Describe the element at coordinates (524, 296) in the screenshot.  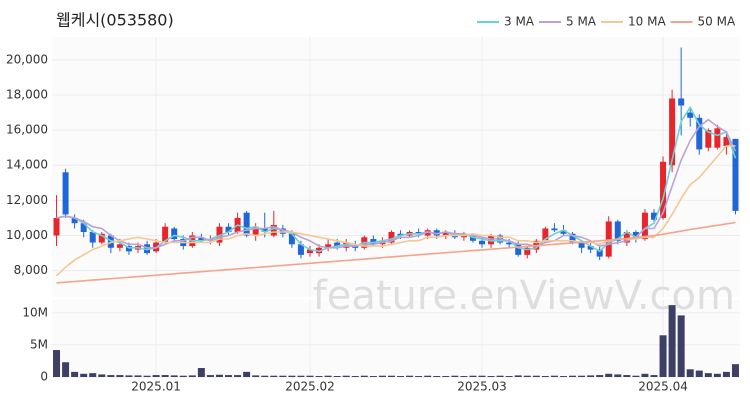
I see `watermark: feature.enViewV.com` at that location.